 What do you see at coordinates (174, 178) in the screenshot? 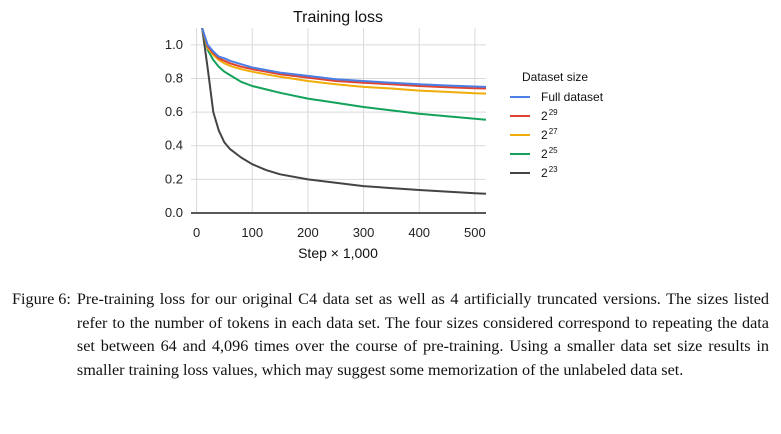
I see `y-tick-label: 0.2` at bounding box center [174, 178].